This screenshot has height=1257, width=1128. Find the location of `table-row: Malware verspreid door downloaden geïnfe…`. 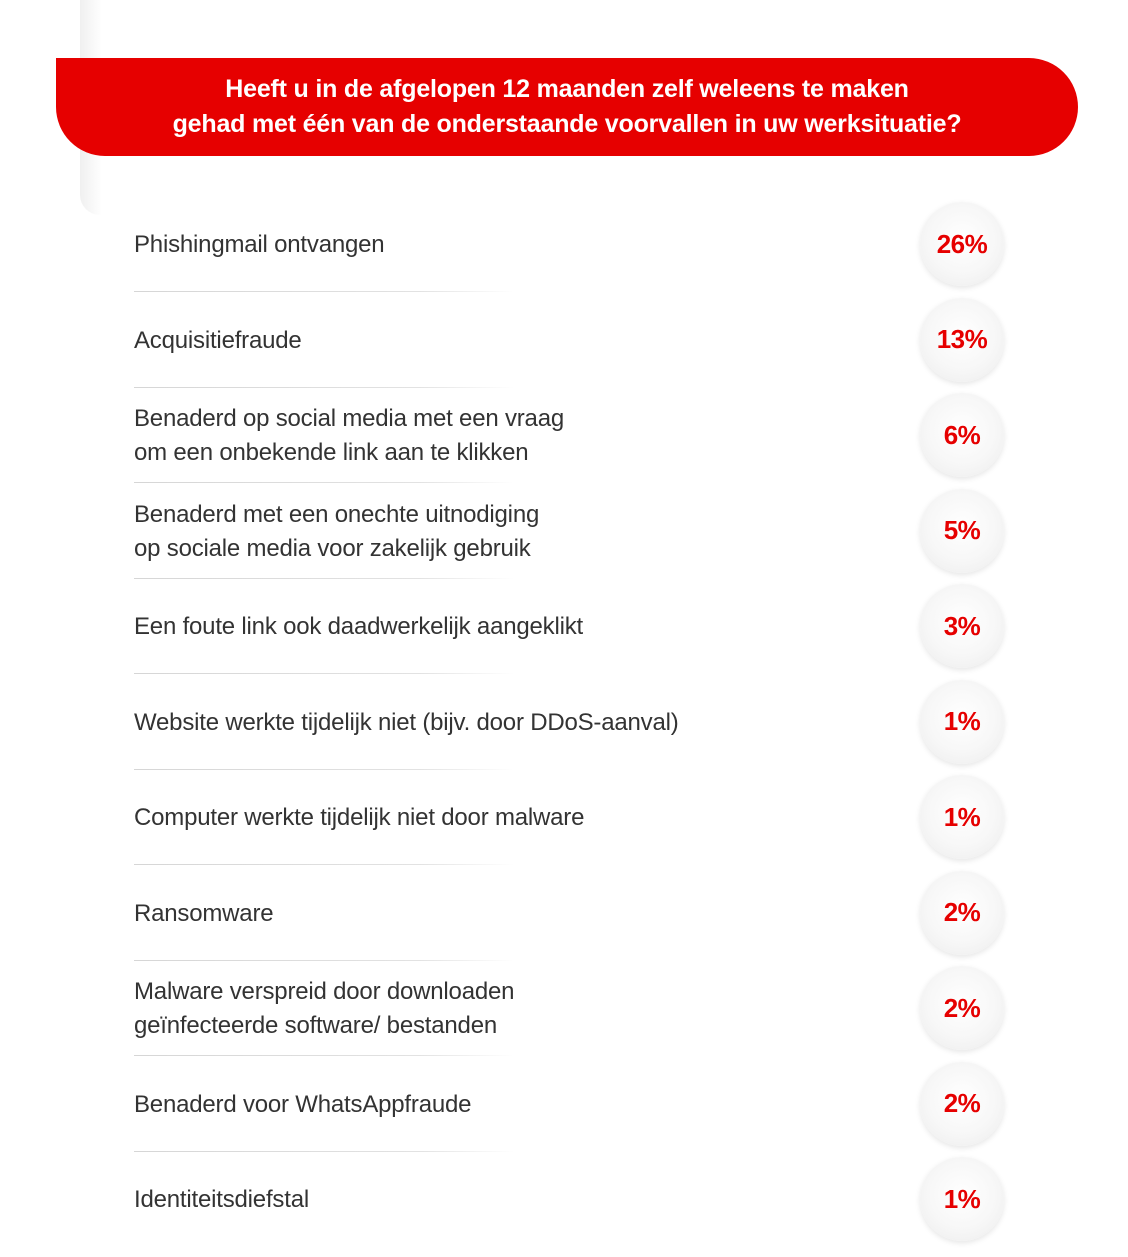

table-row: Malware verspreid door downloaden geïnfe… is located at coordinates (564, 1014).